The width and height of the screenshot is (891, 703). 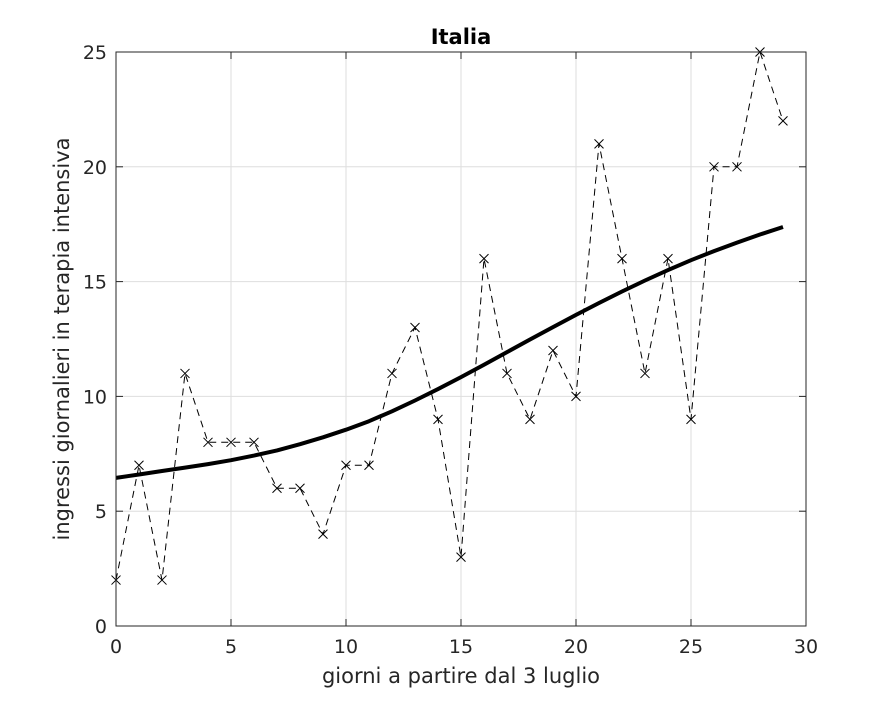 I want to click on x-tick-label: 20, so click(x=576, y=647).